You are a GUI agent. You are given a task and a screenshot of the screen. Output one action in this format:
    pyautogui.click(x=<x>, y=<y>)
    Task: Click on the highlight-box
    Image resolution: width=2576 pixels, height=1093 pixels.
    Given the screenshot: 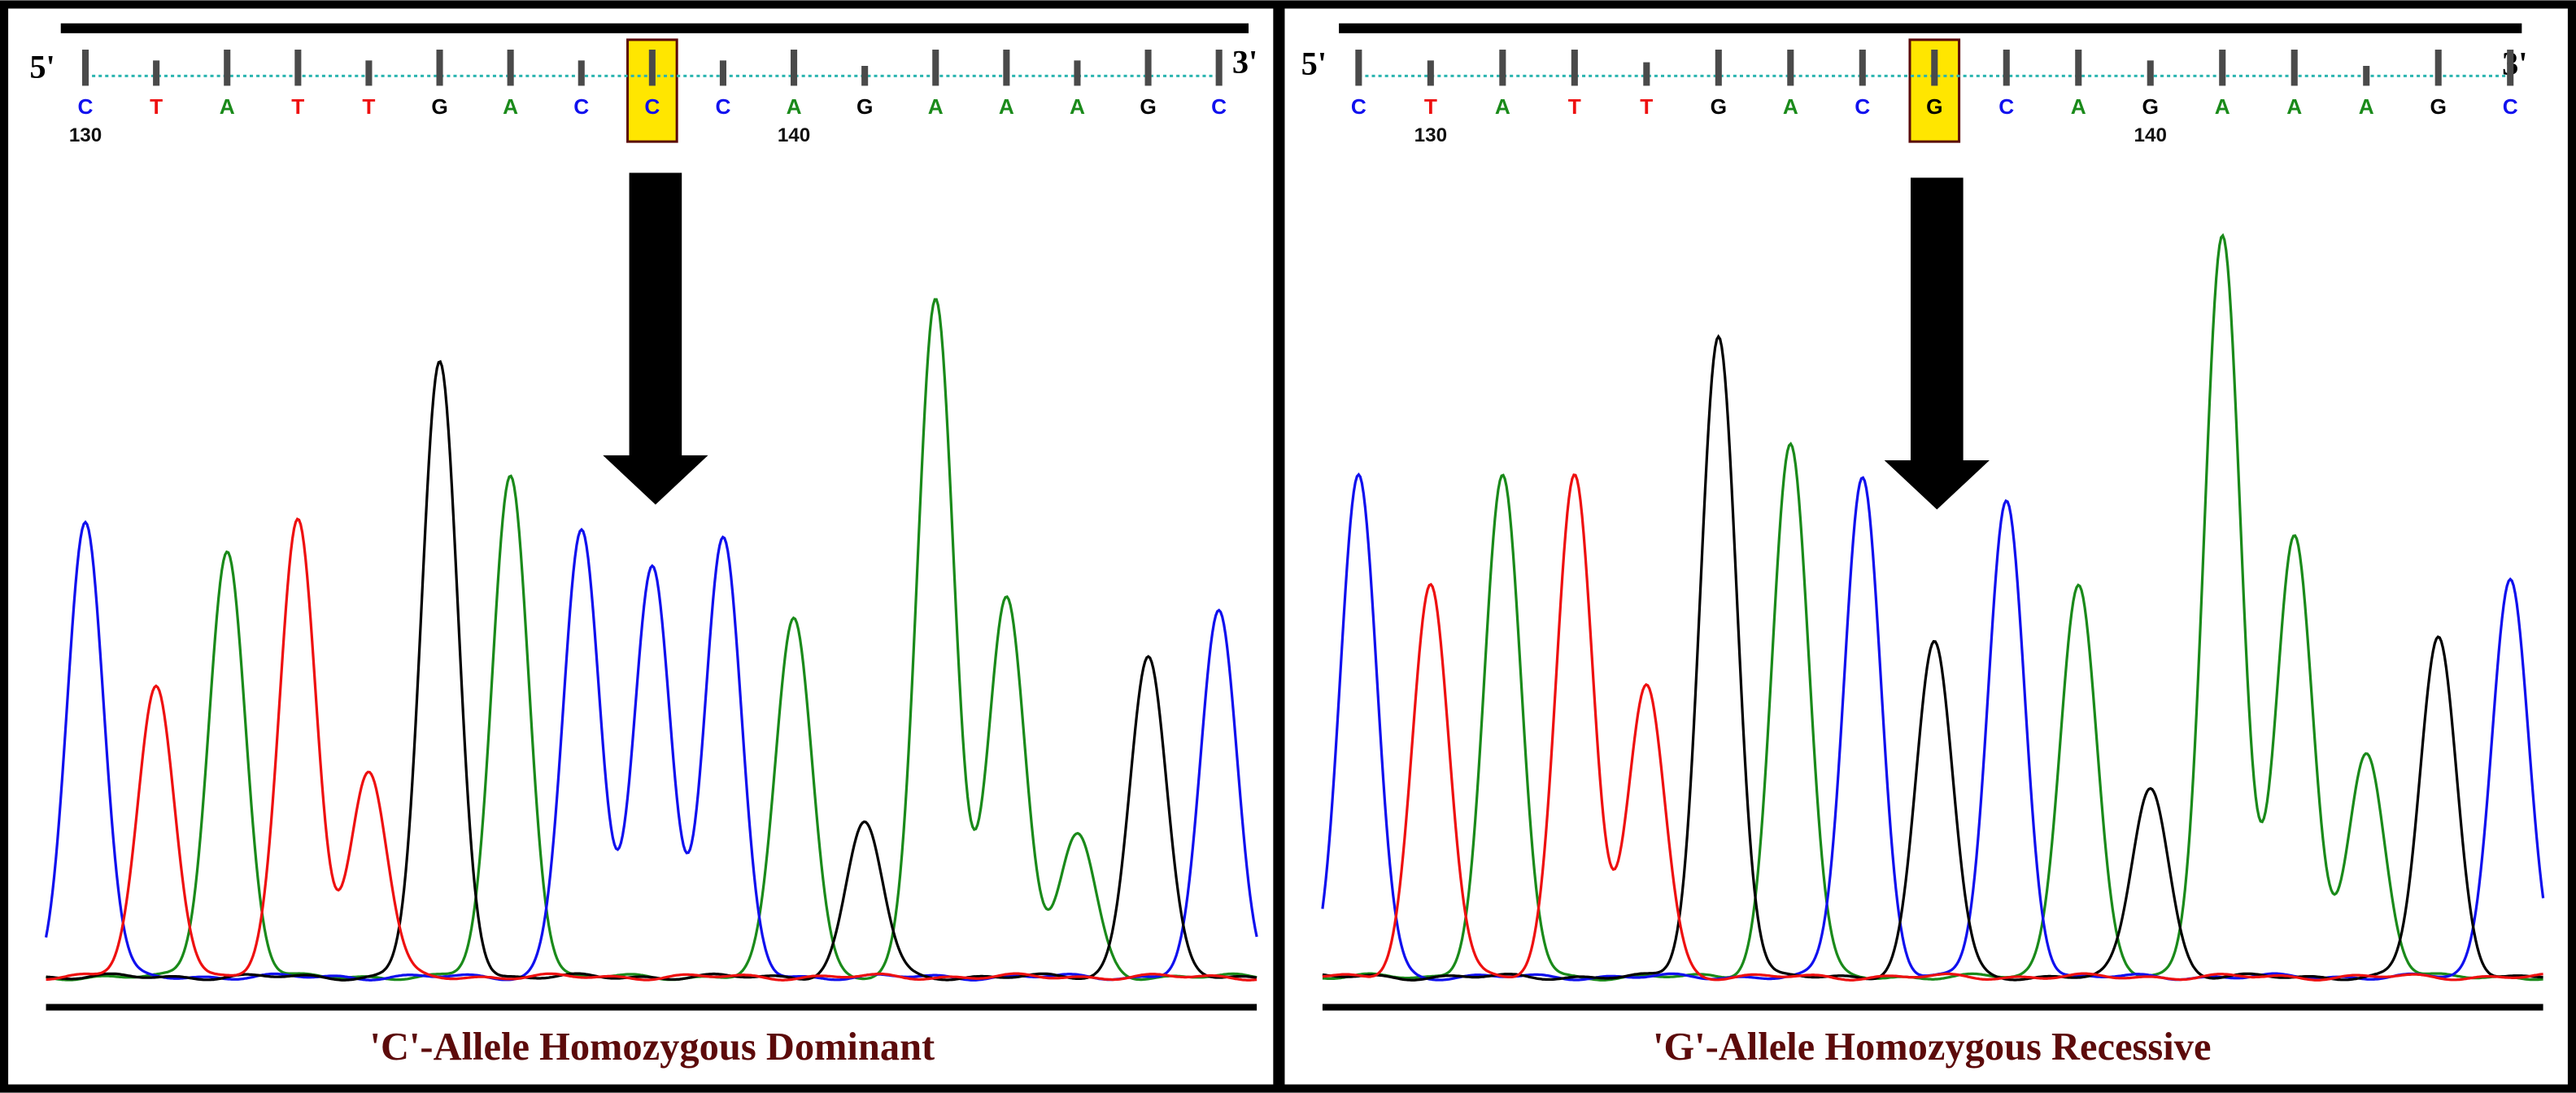 What is the action you would take?
    pyautogui.click(x=652, y=90)
    